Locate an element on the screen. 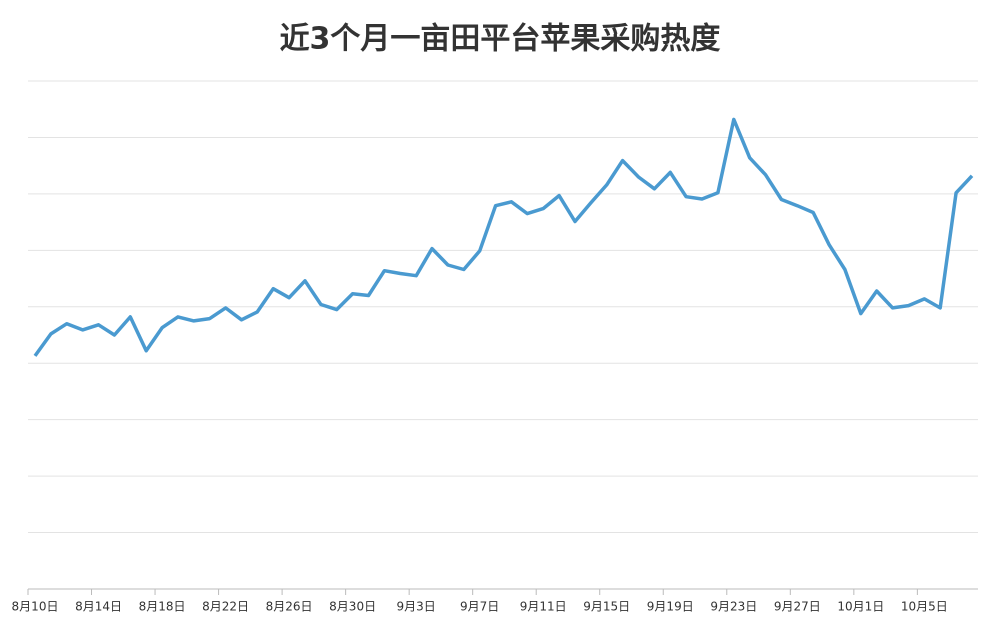 The image size is (1000, 625). x-tick-label: 9月3日 is located at coordinates (416, 607).